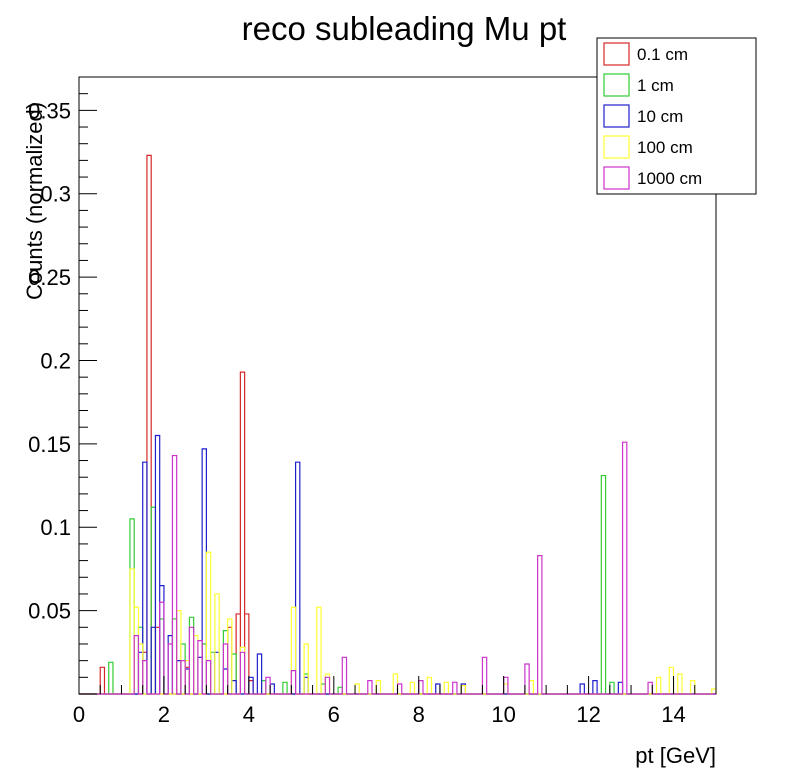 This screenshot has height=772, width=796. I want to click on legend: 0.1 cm 1 cm 10 cm 100 cm 1000 cm, so click(676, 116).